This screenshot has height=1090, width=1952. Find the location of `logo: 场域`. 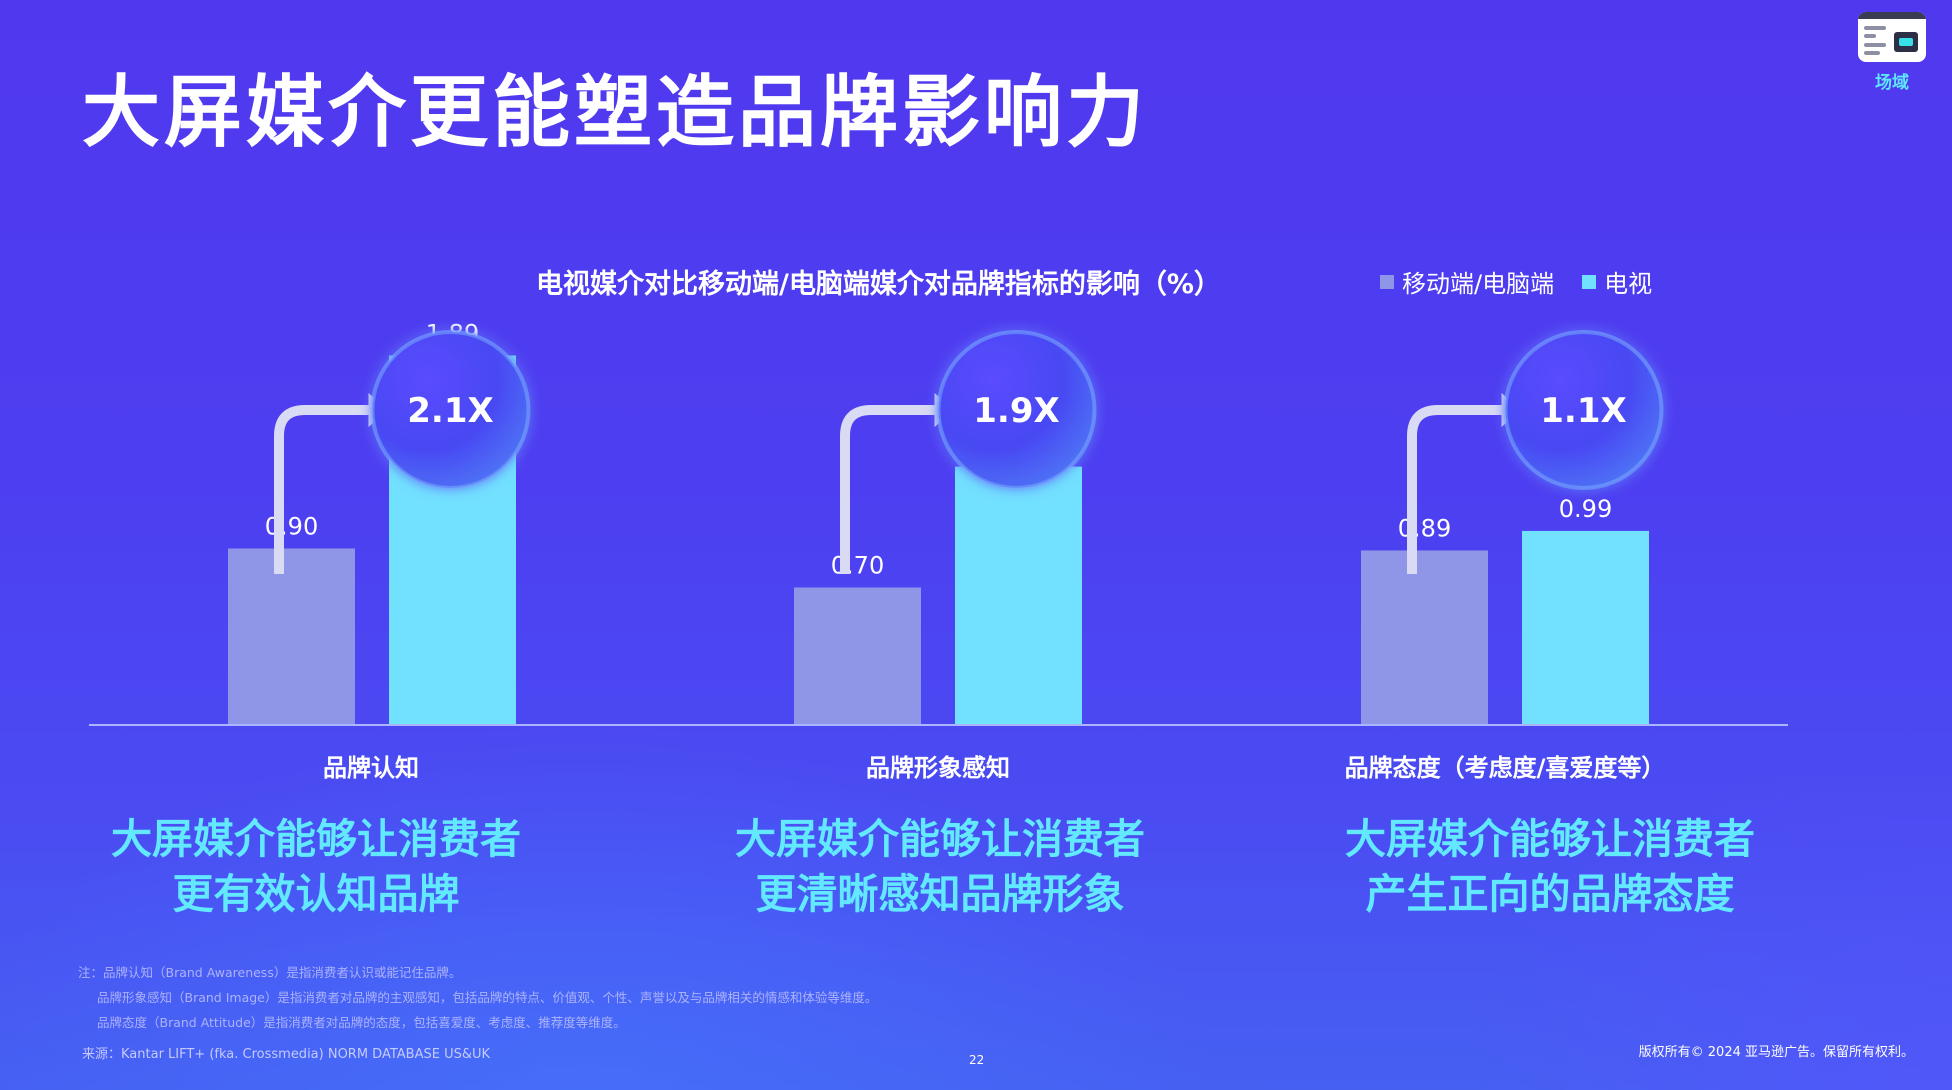

logo: 场域 is located at coordinates (1894, 52).